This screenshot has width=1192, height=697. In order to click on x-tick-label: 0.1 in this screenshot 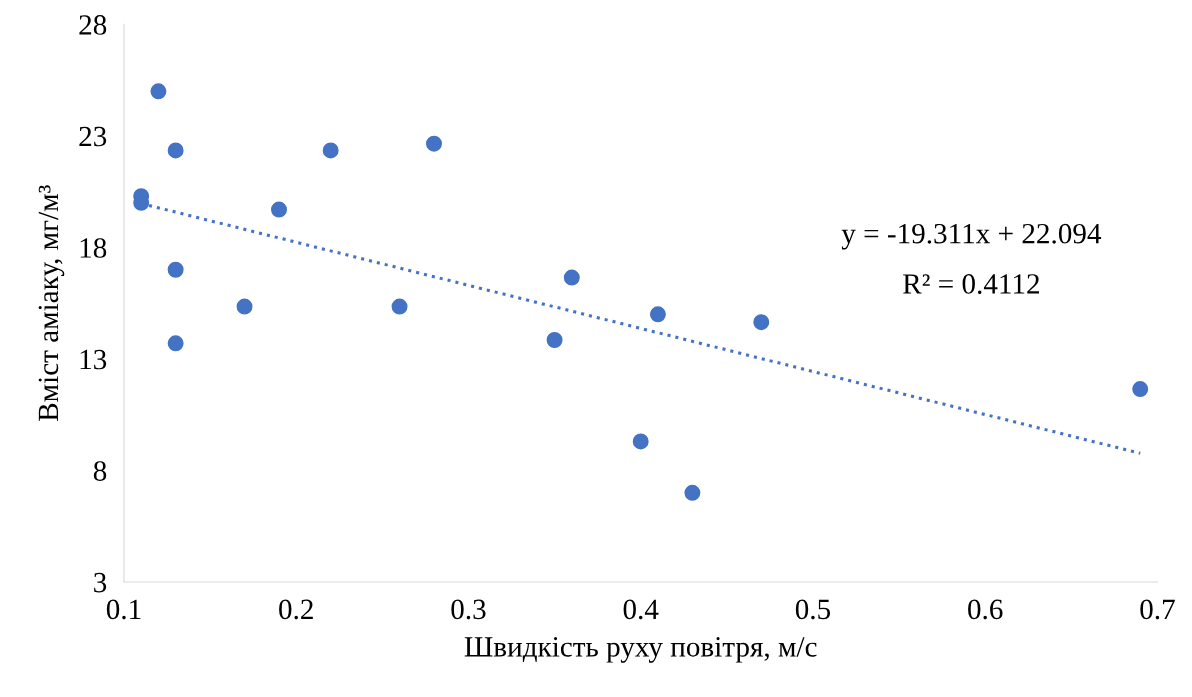, I will do `click(123, 609)`.